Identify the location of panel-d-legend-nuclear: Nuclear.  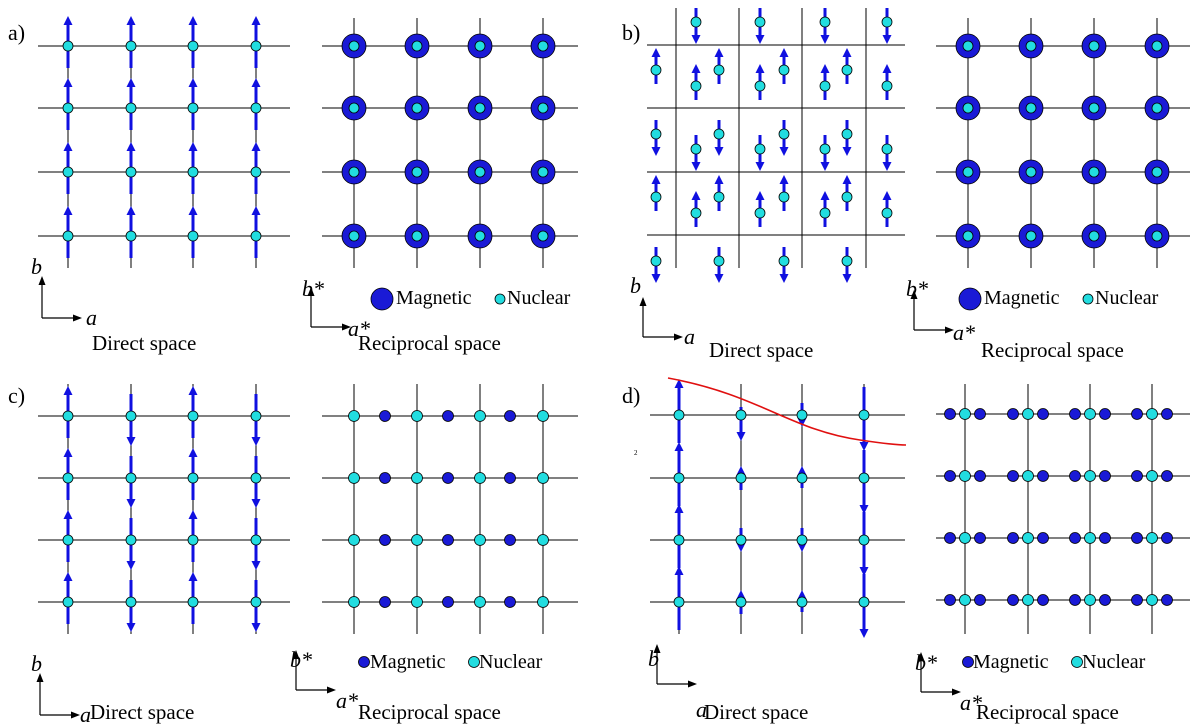
(1113, 662).